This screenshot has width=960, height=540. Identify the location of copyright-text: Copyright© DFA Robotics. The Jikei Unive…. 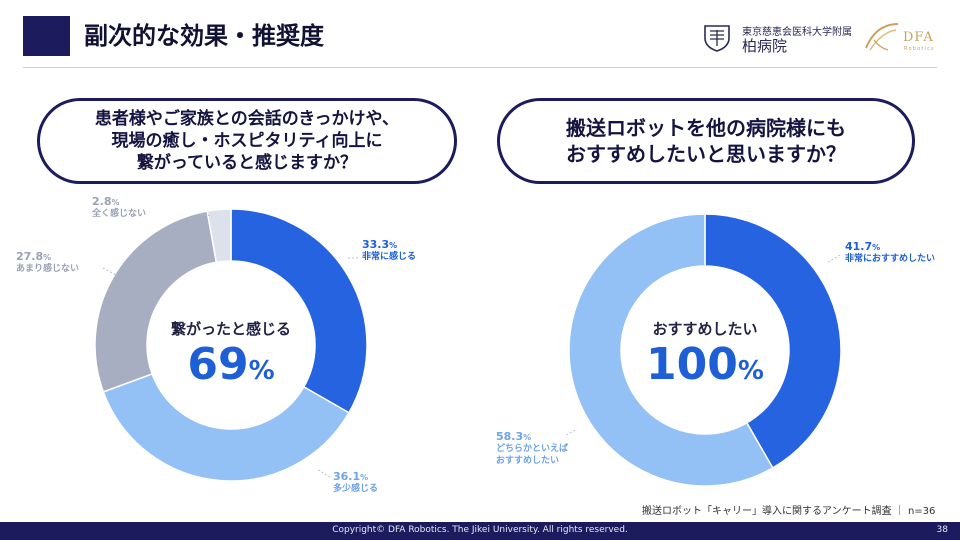
(480, 530).